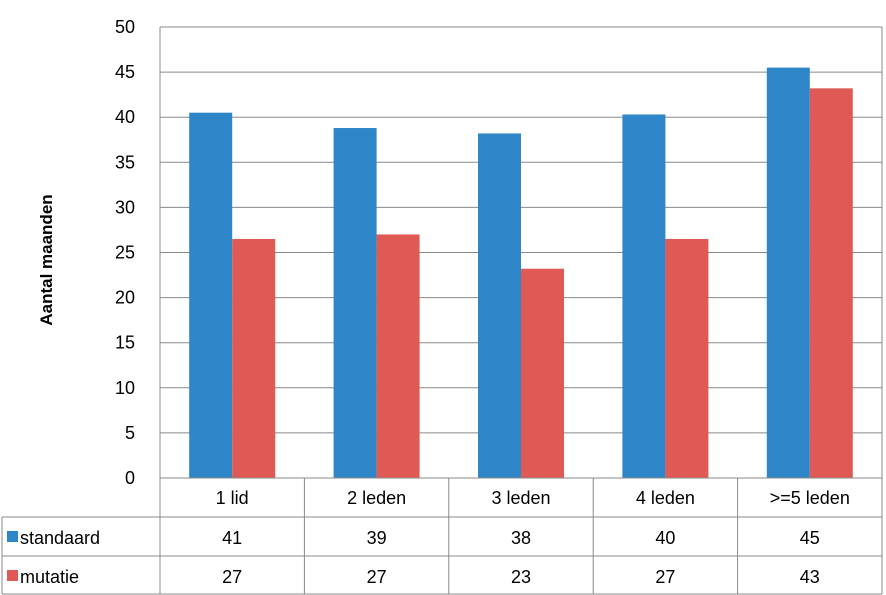 The image size is (886, 595). What do you see at coordinates (254, 358) in the screenshot?
I see `bar-mutatie-1-lid` at bounding box center [254, 358].